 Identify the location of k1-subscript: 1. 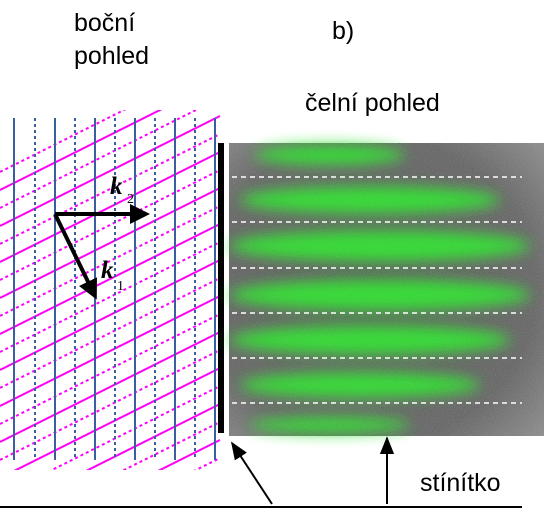
(120, 286).